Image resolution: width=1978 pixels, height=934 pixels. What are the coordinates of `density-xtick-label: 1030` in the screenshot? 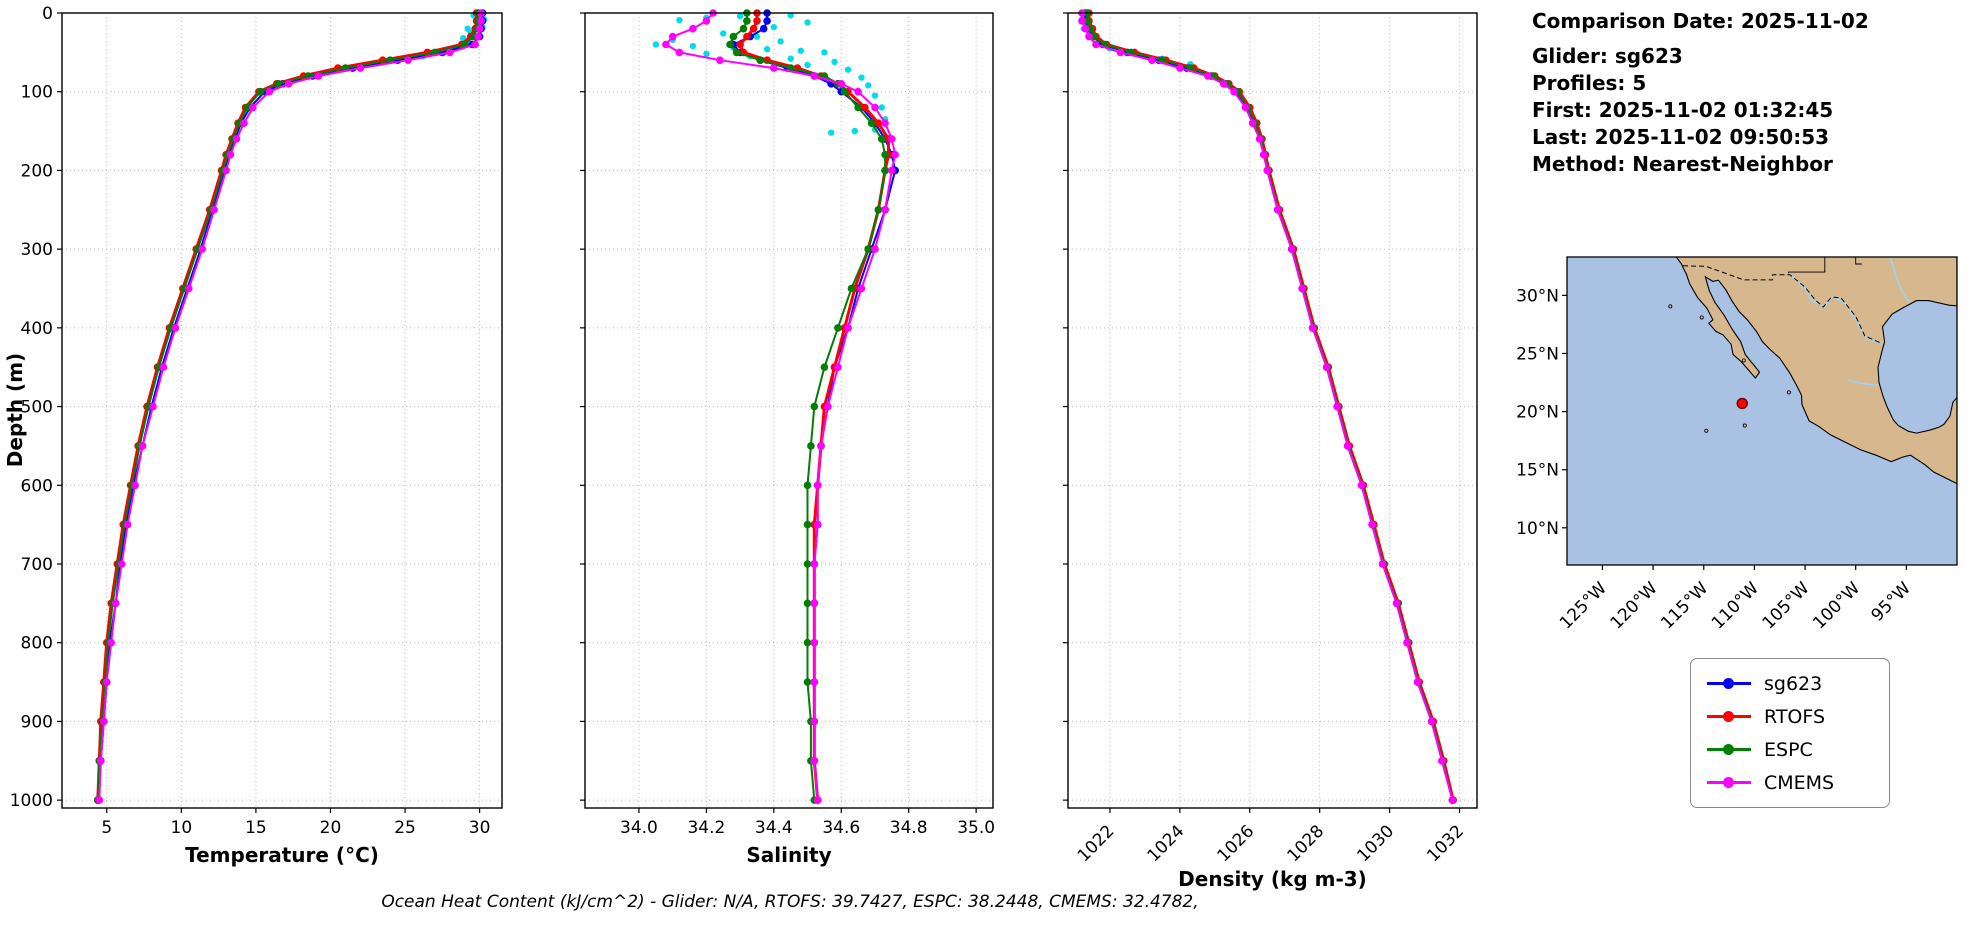 It's located at (1375, 843).